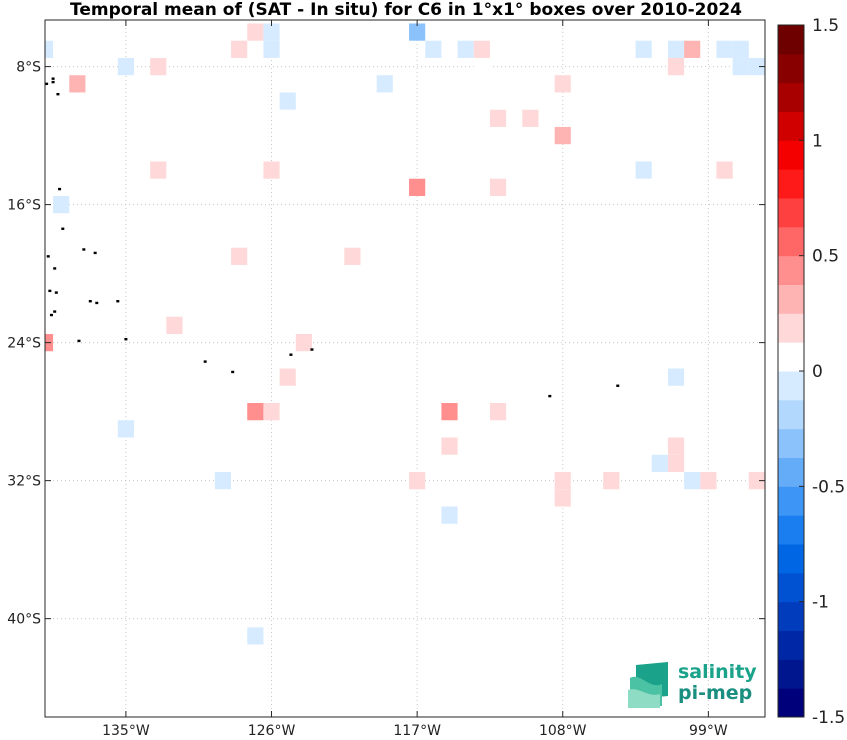  I want to click on colorbar: 1.5 1 0.5 0 -0.5 -1 -1.5, so click(811, 372).